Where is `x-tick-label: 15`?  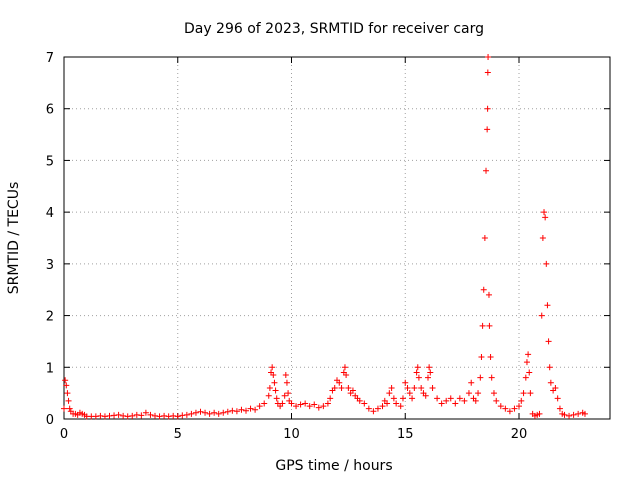 x-tick-label: 15 is located at coordinates (405, 434).